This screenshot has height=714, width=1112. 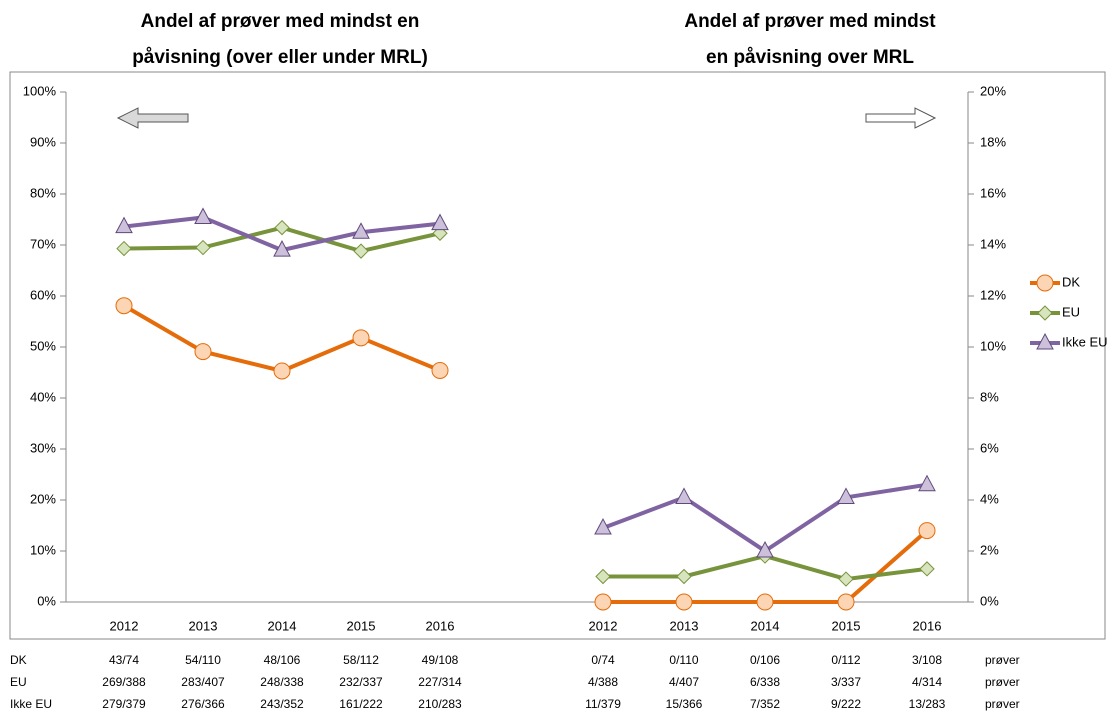 I want to click on y2-tick-label: 16%, so click(x=993, y=192).